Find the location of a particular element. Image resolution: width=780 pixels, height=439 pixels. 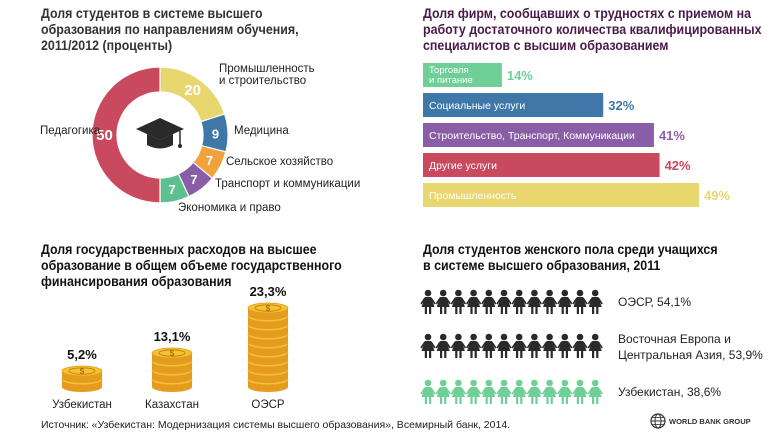

globe-icon is located at coordinates (658, 421).